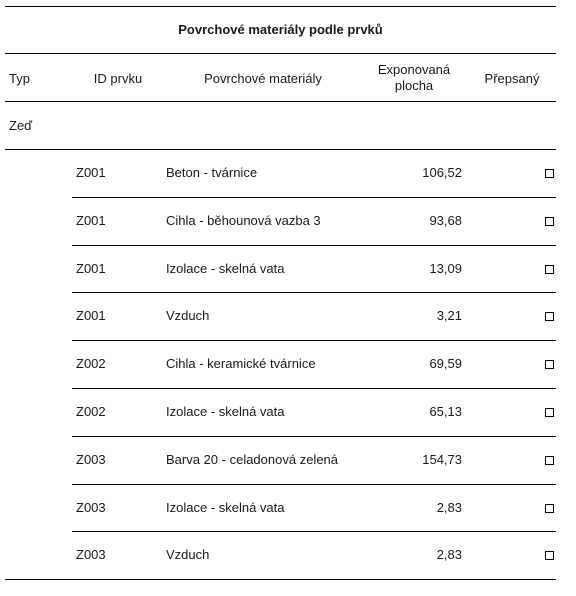  What do you see at coordinates (212, 172) in the screenshot?
I see `row-material: Beton - tvárnice` at bounding box center [212, 172].